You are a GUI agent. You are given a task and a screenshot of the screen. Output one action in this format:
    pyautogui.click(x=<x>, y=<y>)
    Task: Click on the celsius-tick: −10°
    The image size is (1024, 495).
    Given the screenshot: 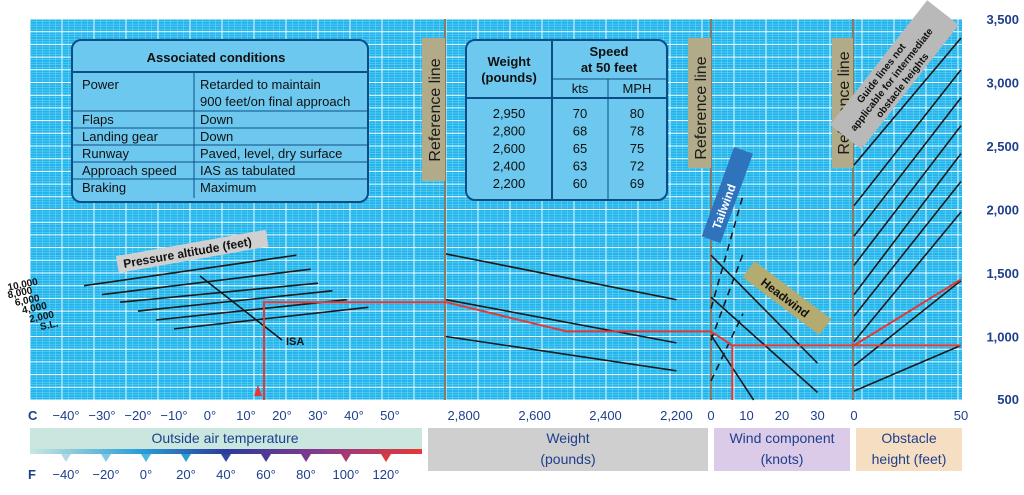 What is the action you would take?
    pyautogui.click(x=173, y=415)
    